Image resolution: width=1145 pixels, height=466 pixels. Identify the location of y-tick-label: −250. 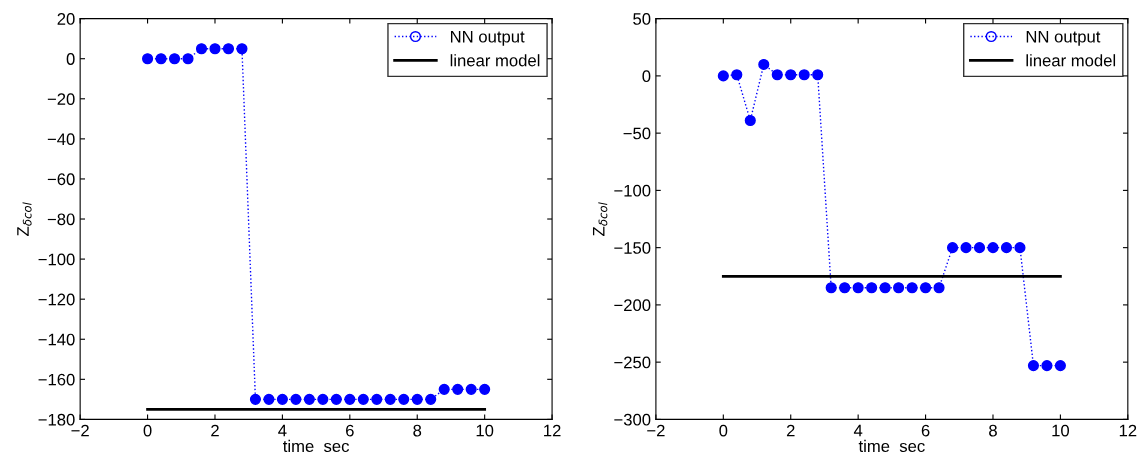
(632, 362).